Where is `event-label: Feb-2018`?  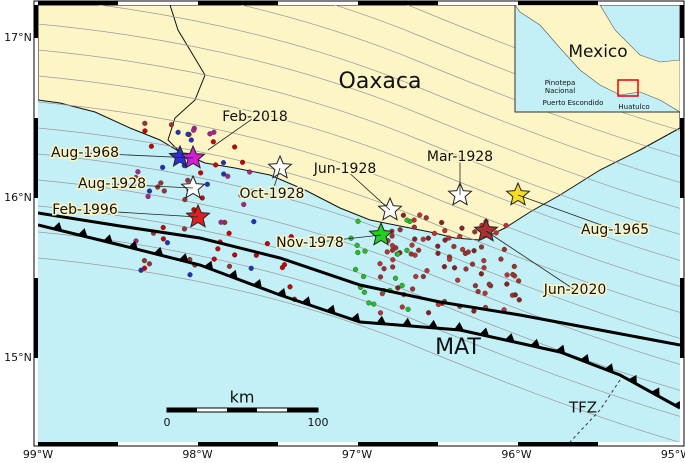 event-label: Feb-2018 is located at coordinates (254, 117).